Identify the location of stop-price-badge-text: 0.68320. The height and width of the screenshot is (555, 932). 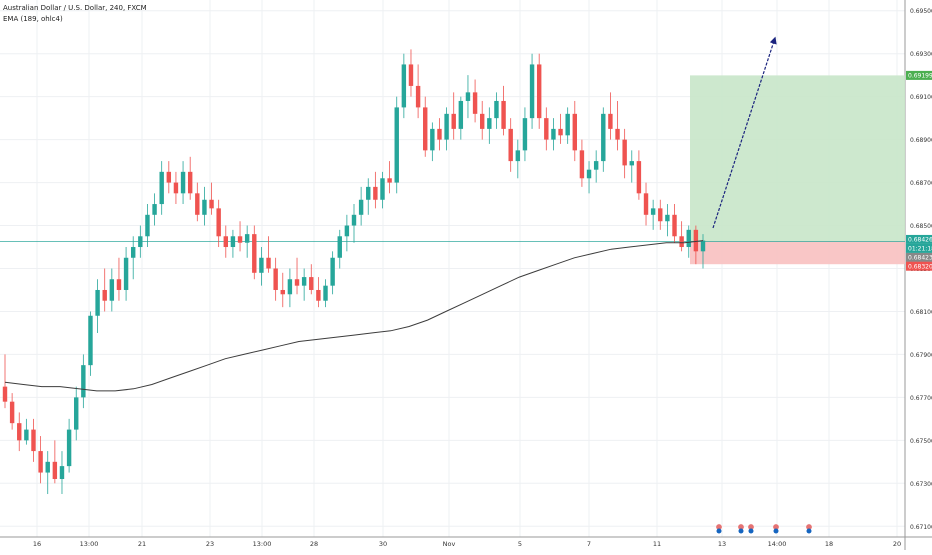
(920, 267).